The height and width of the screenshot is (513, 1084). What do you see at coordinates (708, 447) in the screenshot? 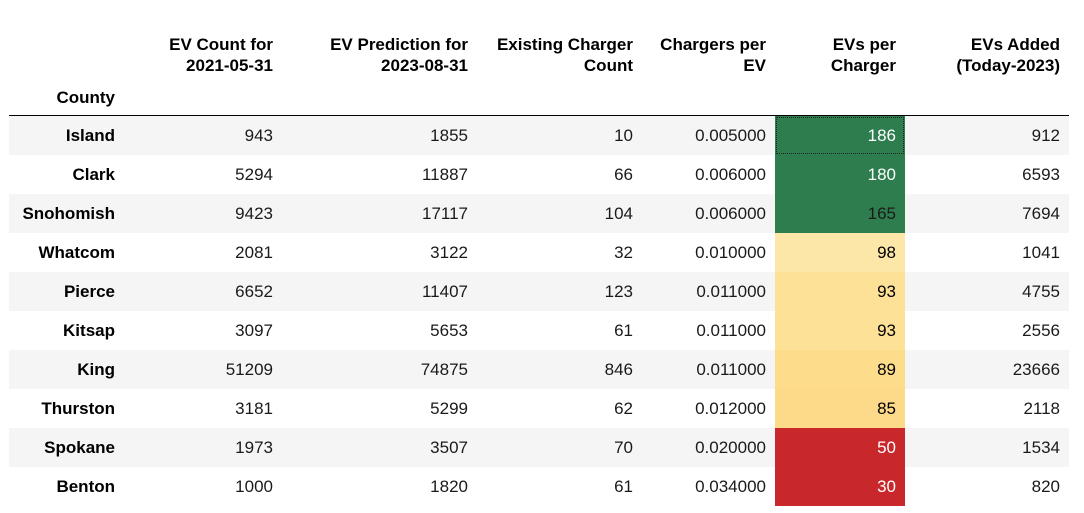
I see `chargers-per-ev-cell: 0.020000` at bounding box center [708, 447].